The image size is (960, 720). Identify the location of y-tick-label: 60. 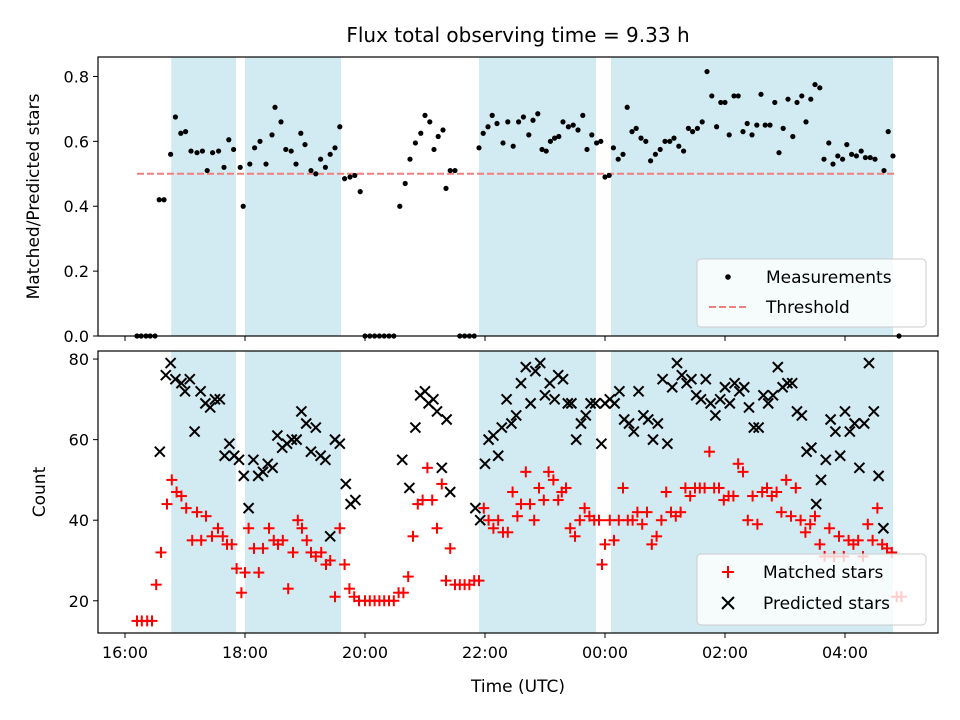
(79, 440).